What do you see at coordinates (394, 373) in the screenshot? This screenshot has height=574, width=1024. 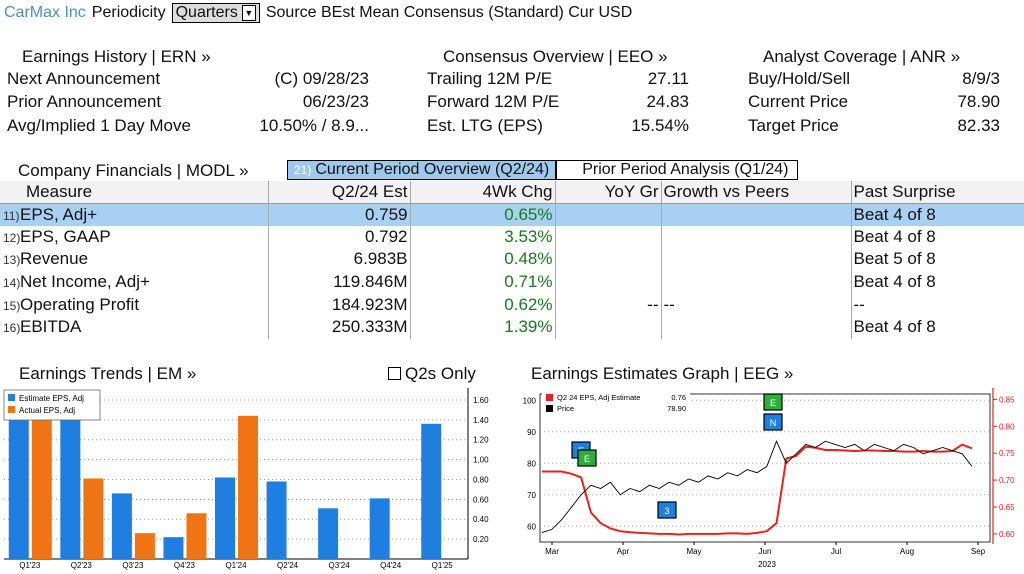 I see `checkbox-icon` at bounding box center [394, 373].